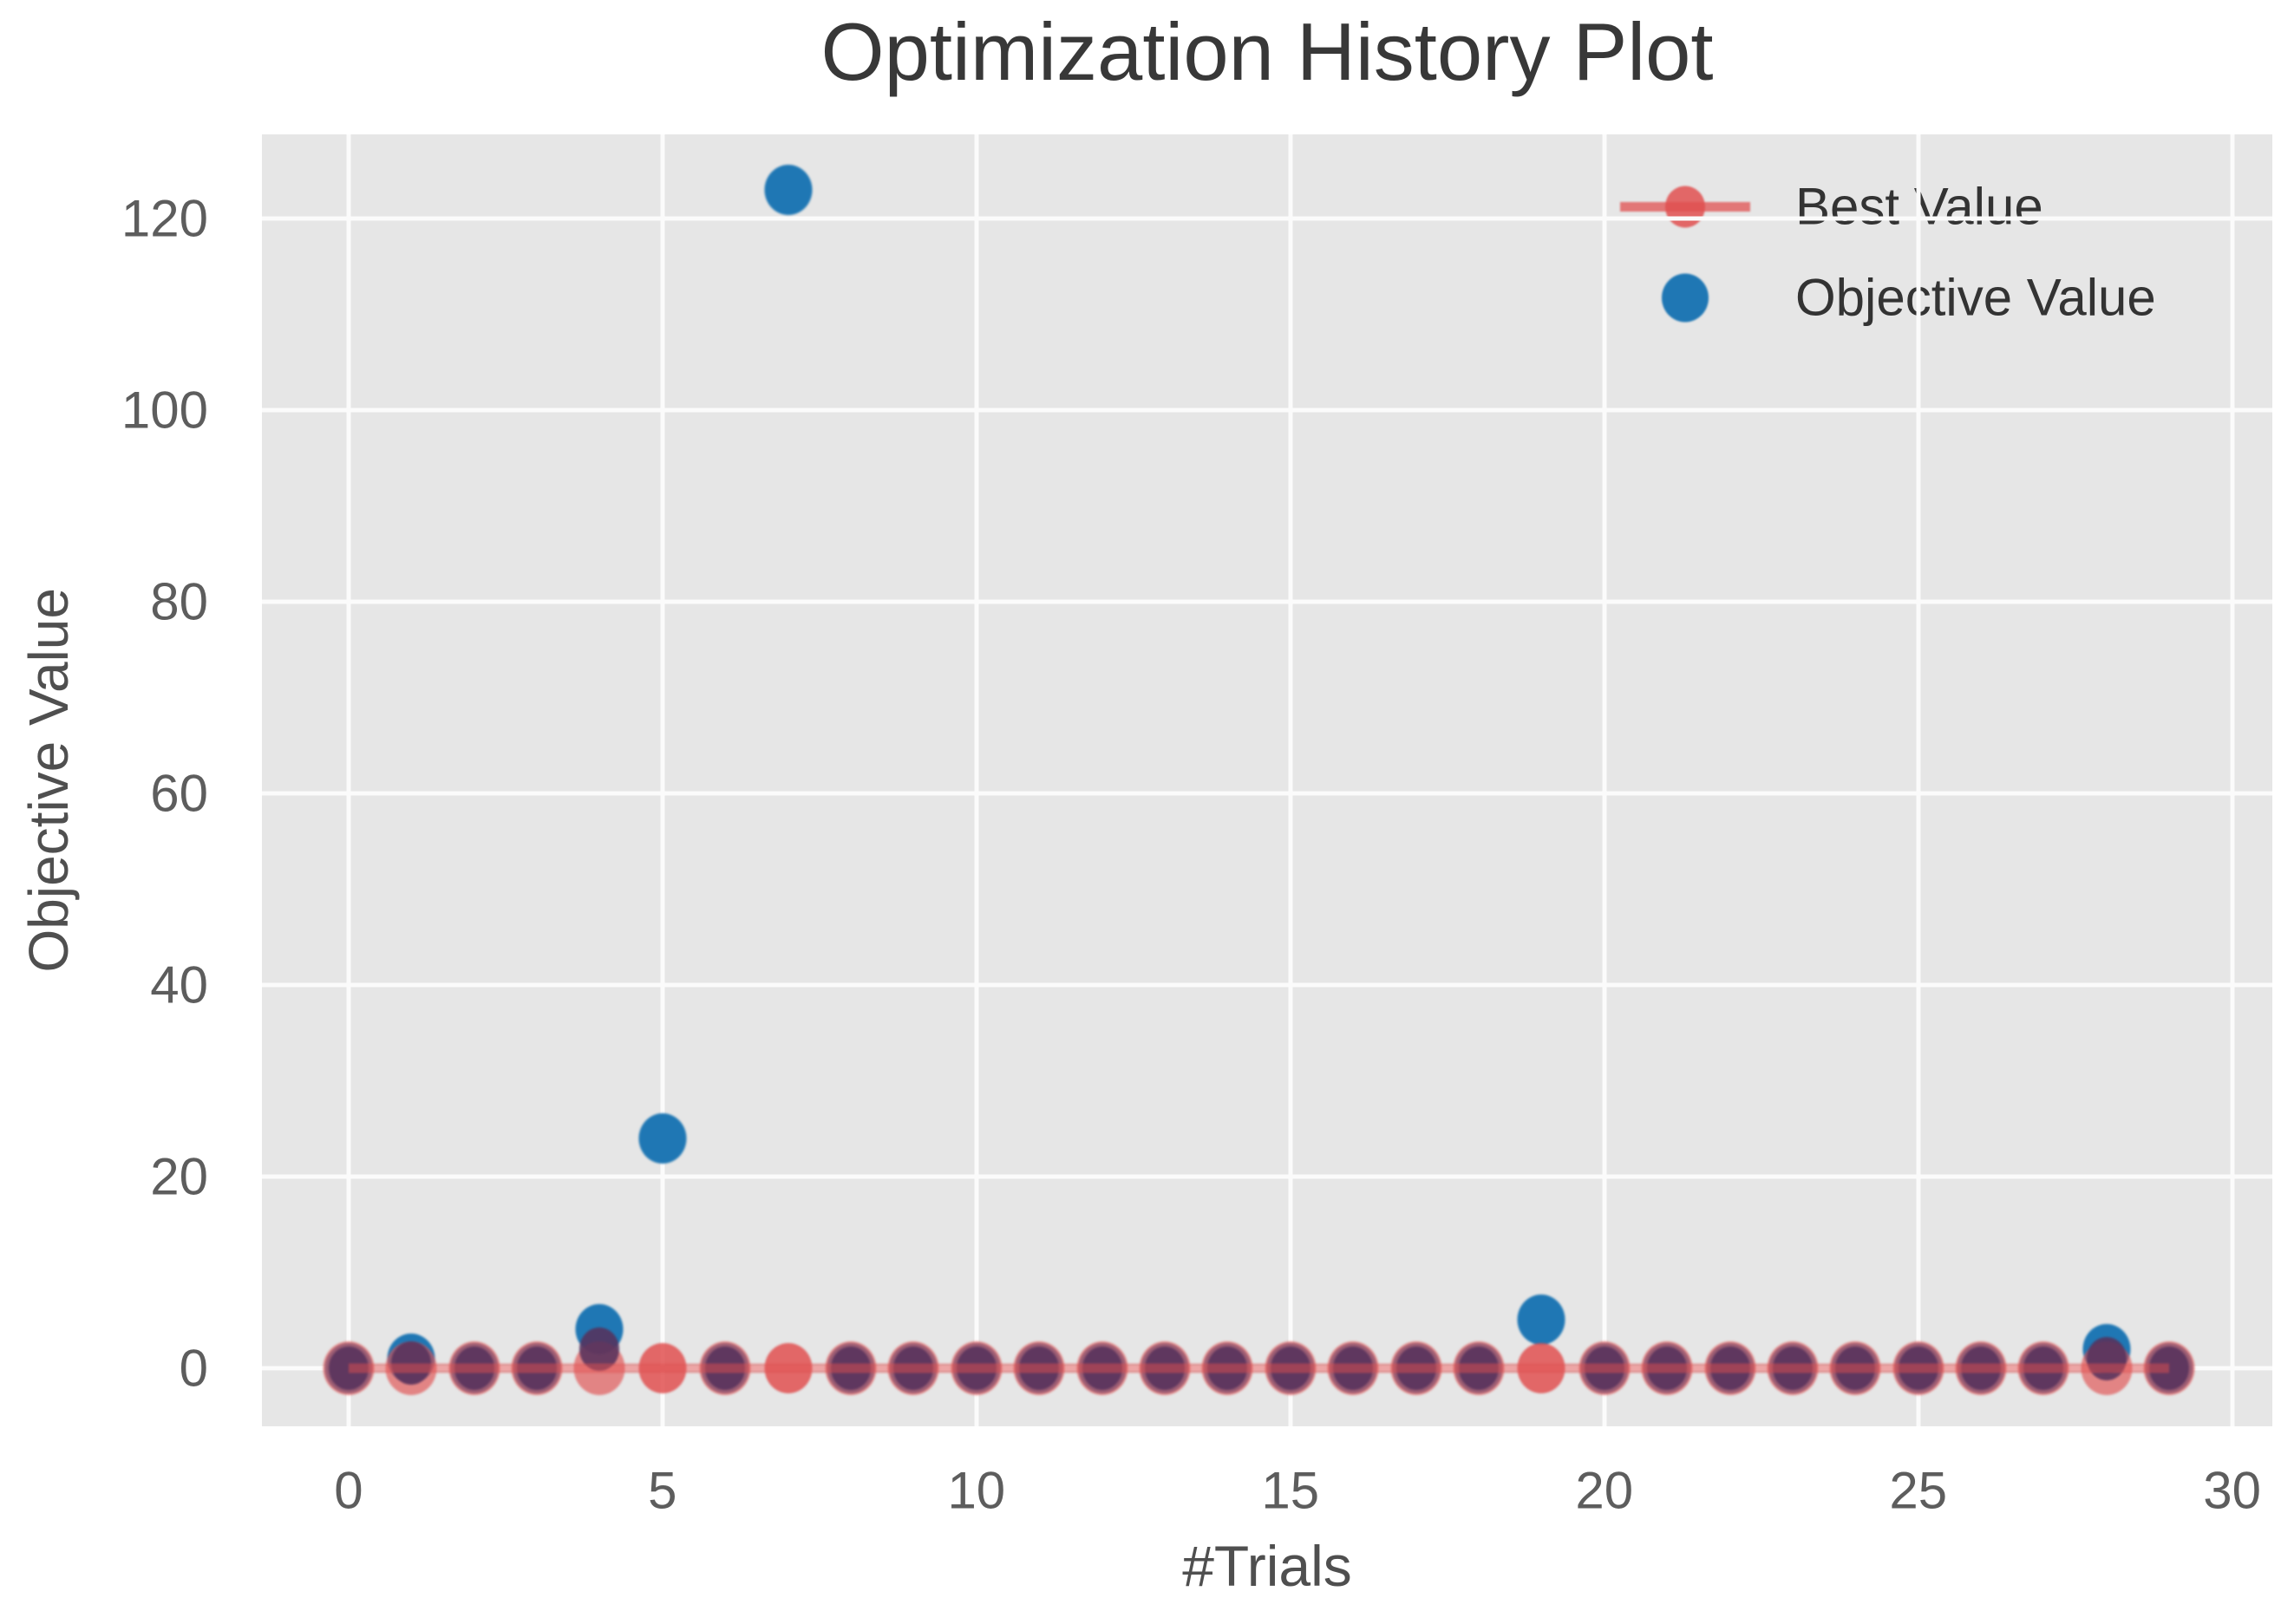  I want to click on x-tick-label-5: 5, so click(662, 1490).